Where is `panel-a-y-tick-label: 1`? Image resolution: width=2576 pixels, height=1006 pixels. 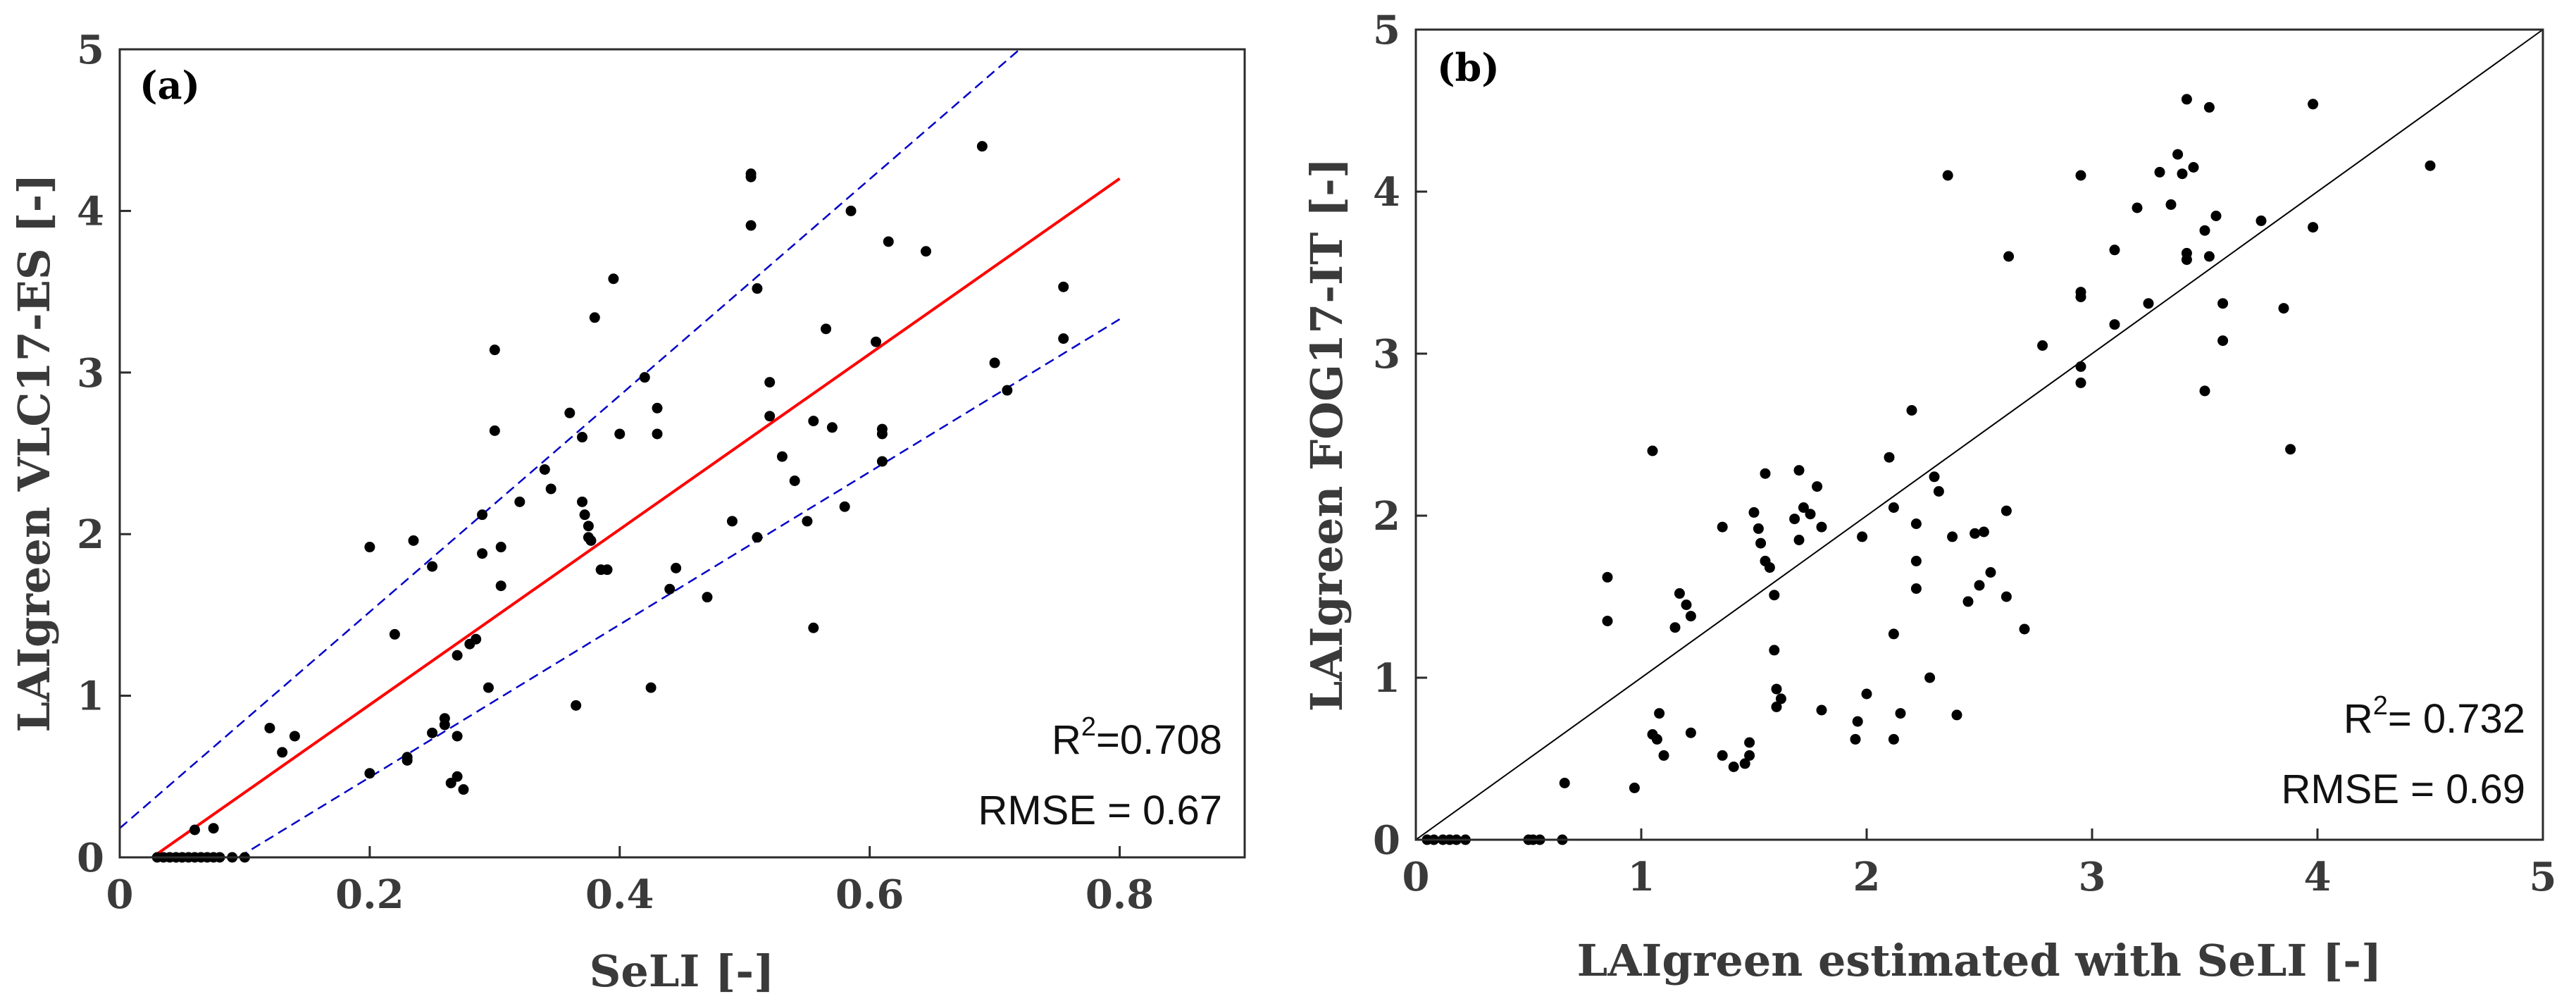
panel-a-y-tick-label: 1 is located at coordinates (90, 696).